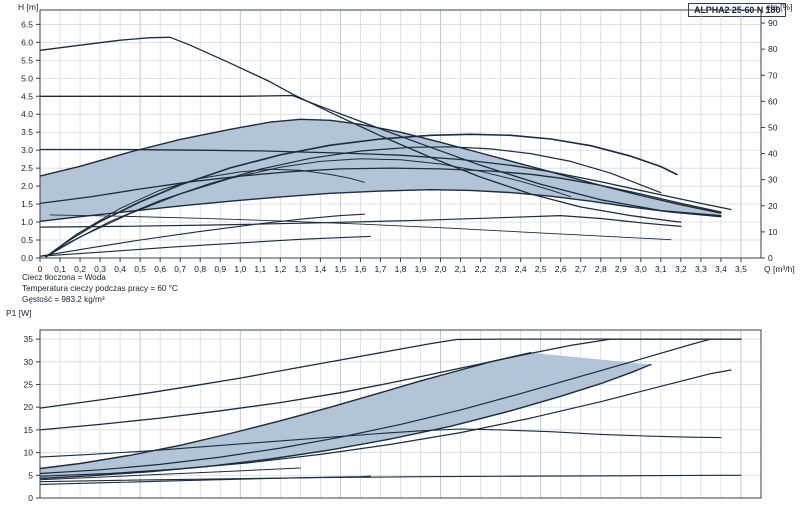 This screenshot has height=517, width=800. What do you see at coordinates (441, 269) in the screenshot?
I see `q-xtick: 2,0` at bounding box center [441, 269].